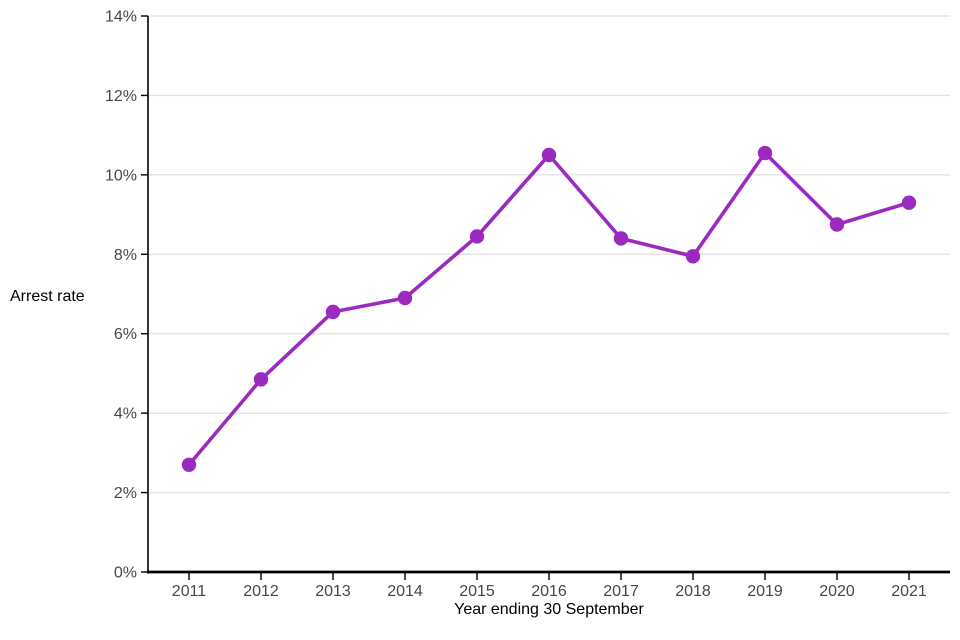  I want to click on y-tick-label: 8%, so click(125, 255).